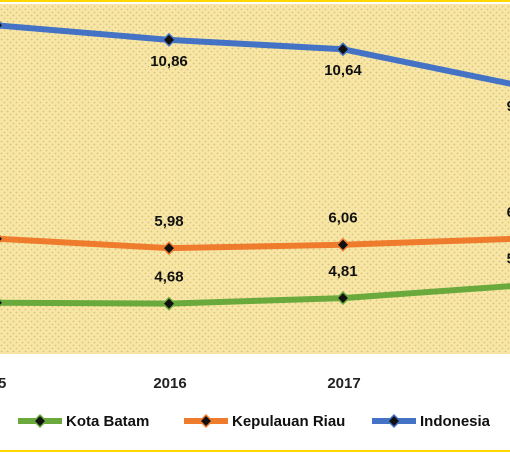 The image size is (510, 454). Describe the element at coordinates (342, 218) in the screenshot. I see `data-label-kepulauan-riau: 6,06` at that location.